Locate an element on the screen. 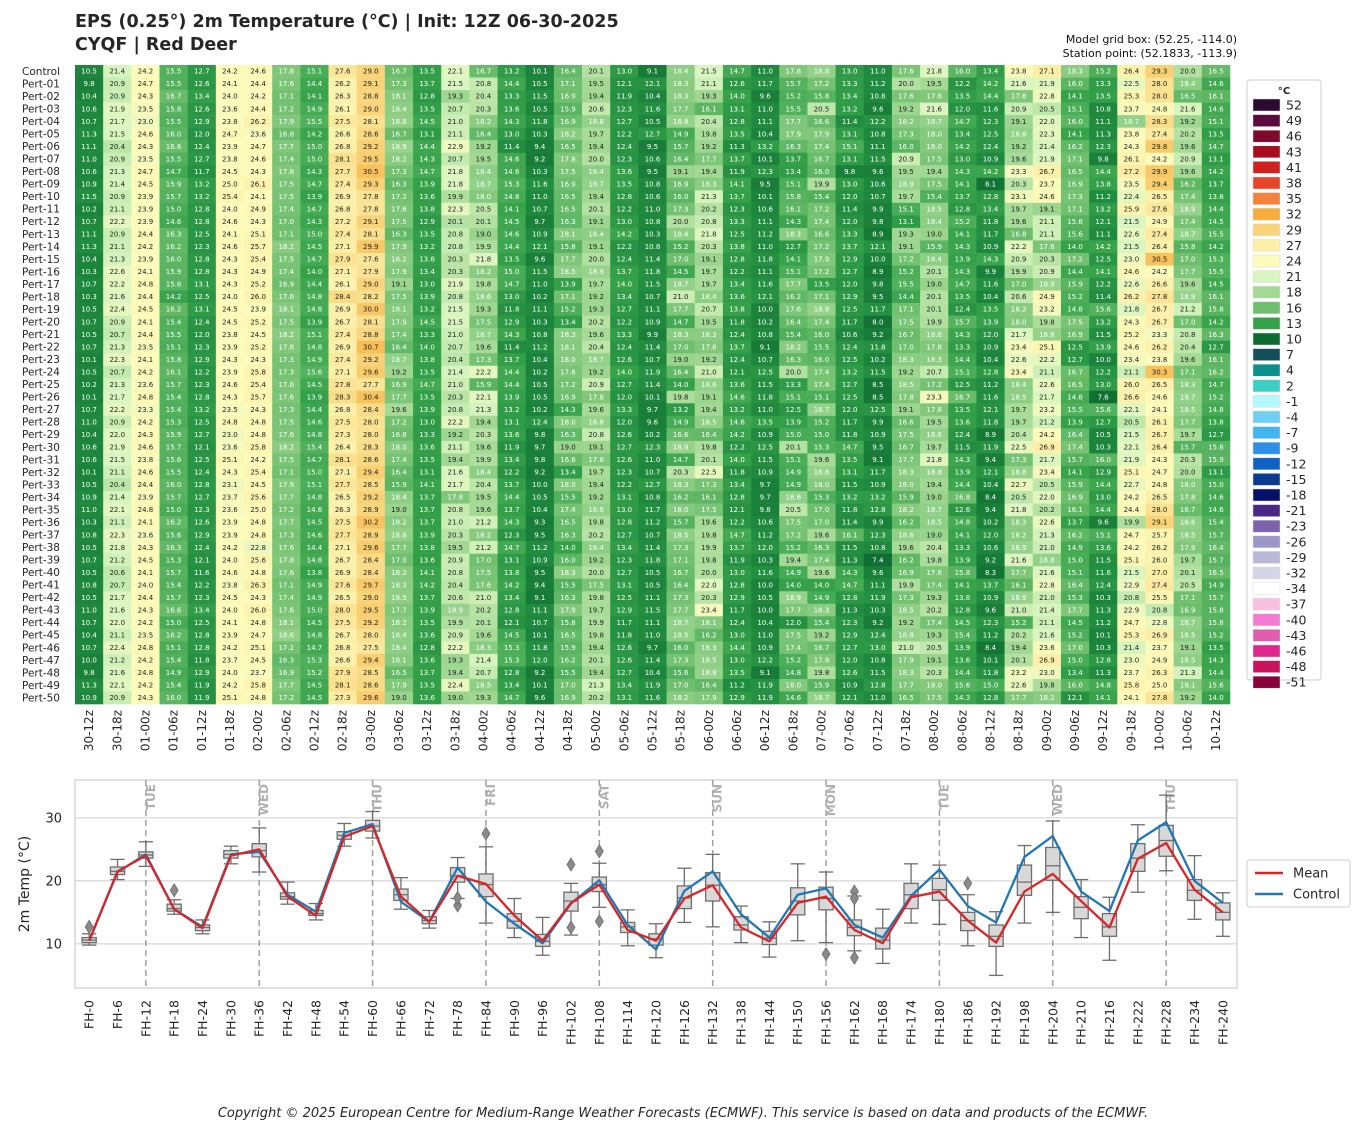 Image resolution: width=1366 pixels, height=1136 pixels. heatmap-cell-value: 20.2 is located at coordinates (1188, 134).